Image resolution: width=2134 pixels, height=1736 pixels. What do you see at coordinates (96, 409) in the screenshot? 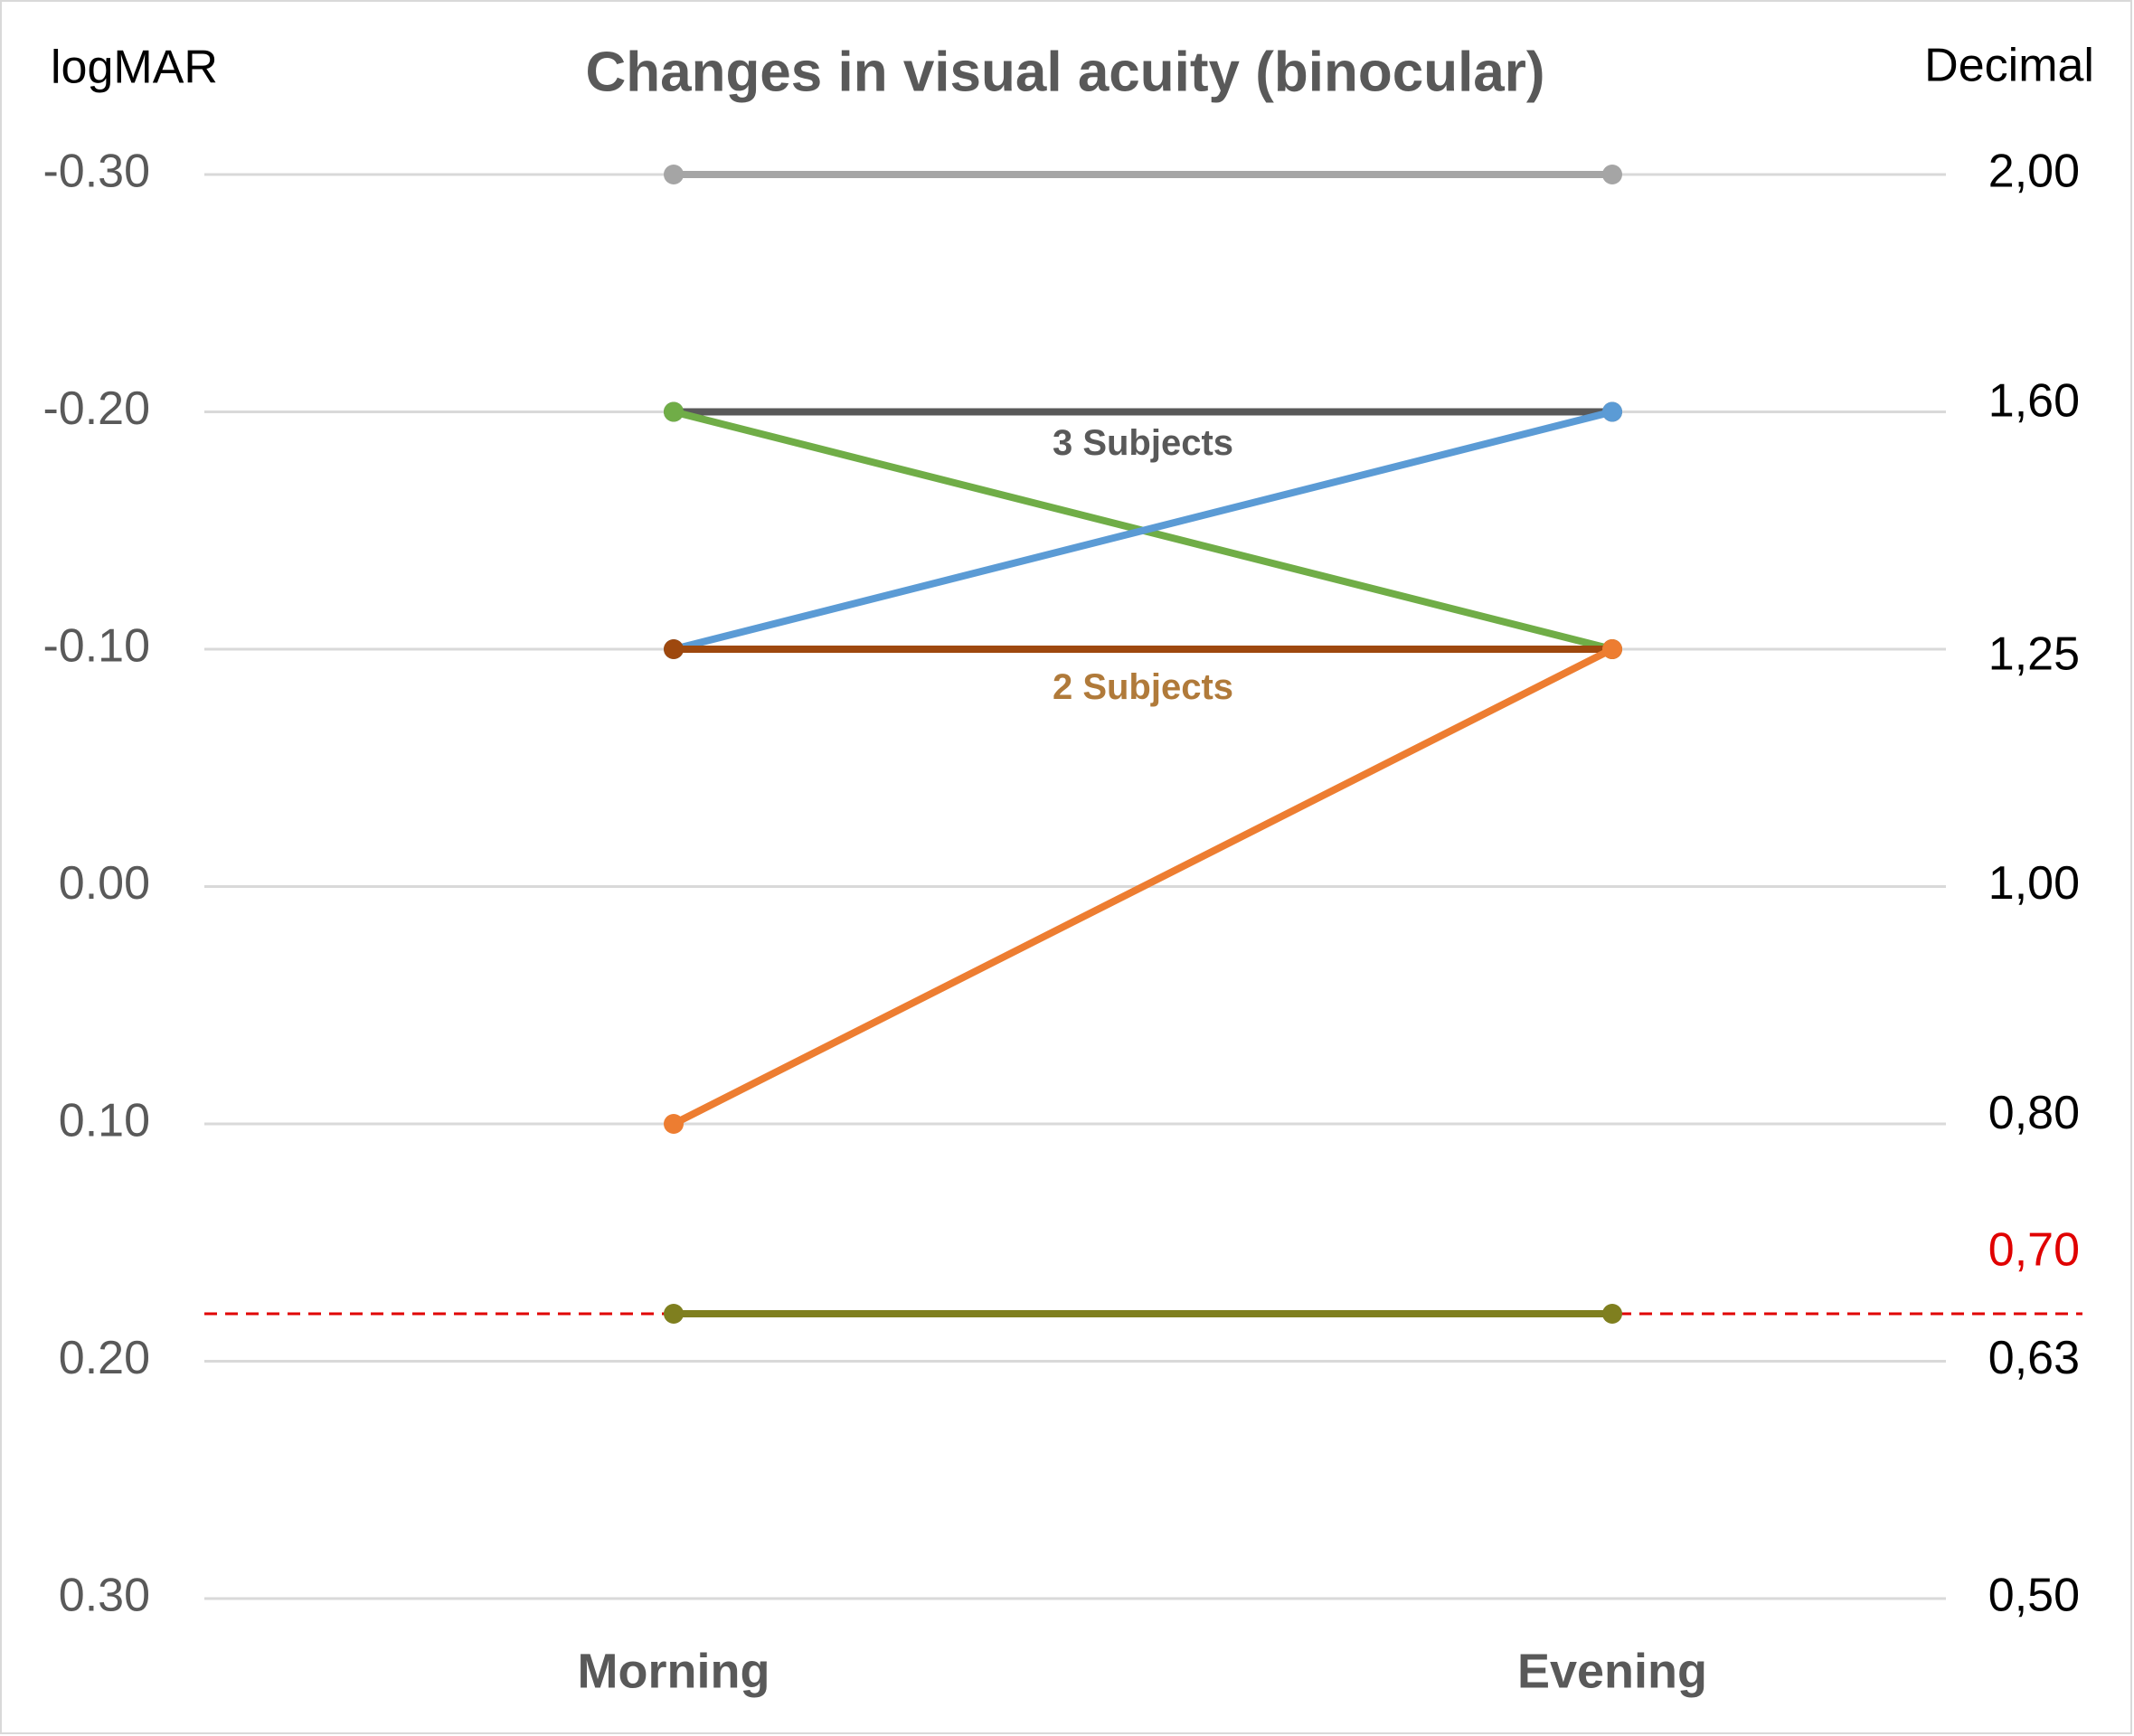
I see `y-tick-label: -0.20` at bounding box center [96, 409].